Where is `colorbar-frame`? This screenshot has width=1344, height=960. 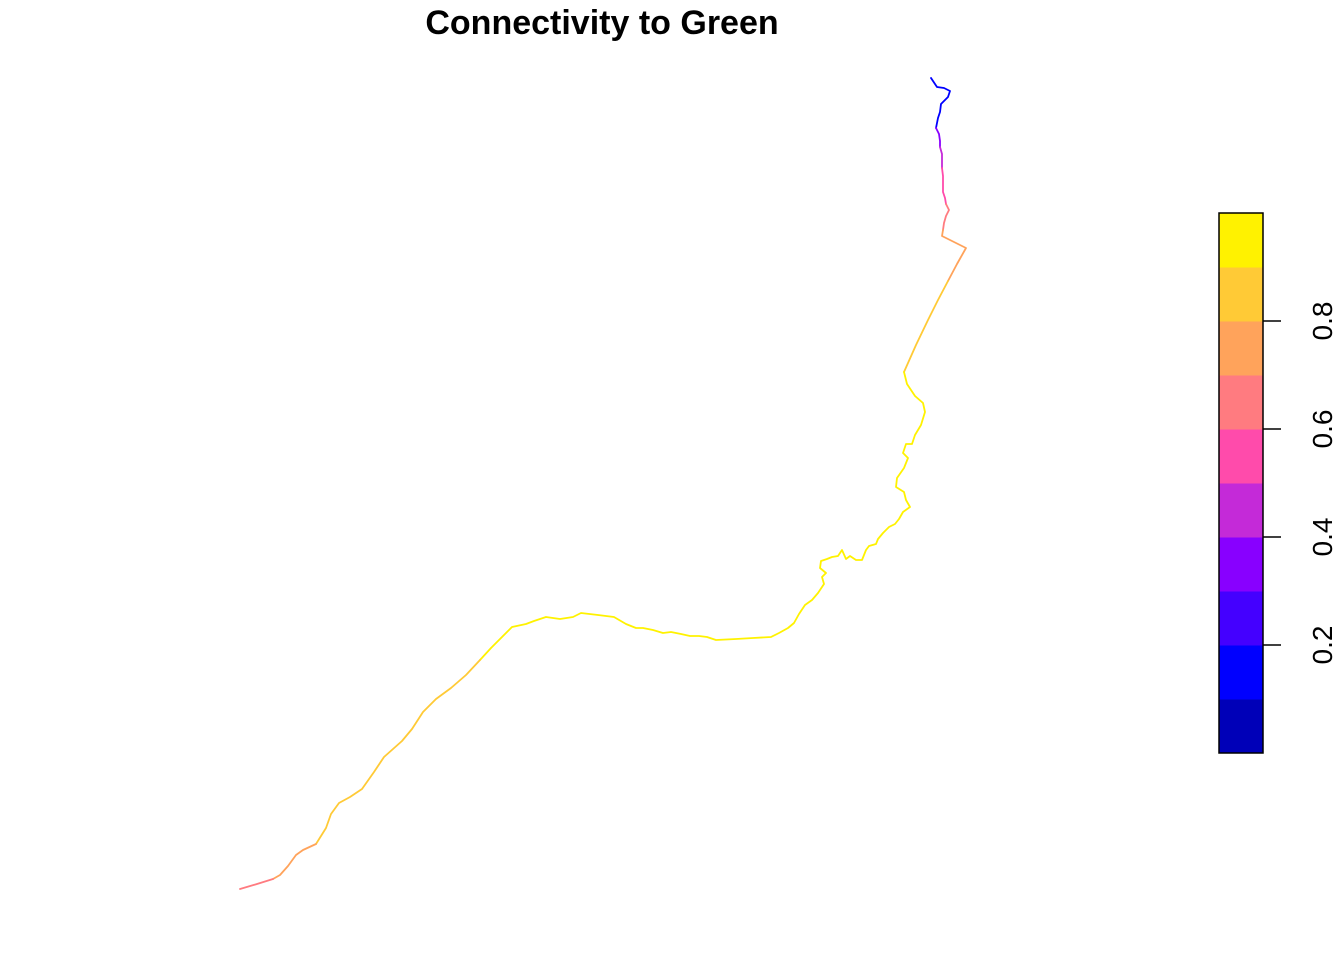
colorbar-frame is located at coordinates (1241, 483).